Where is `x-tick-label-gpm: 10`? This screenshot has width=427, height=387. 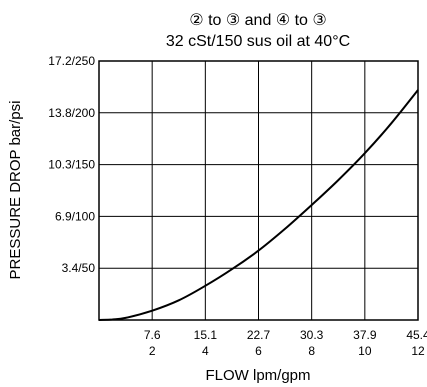 x-tick-label-gpm: 10 is located at coordinates (365, 351).